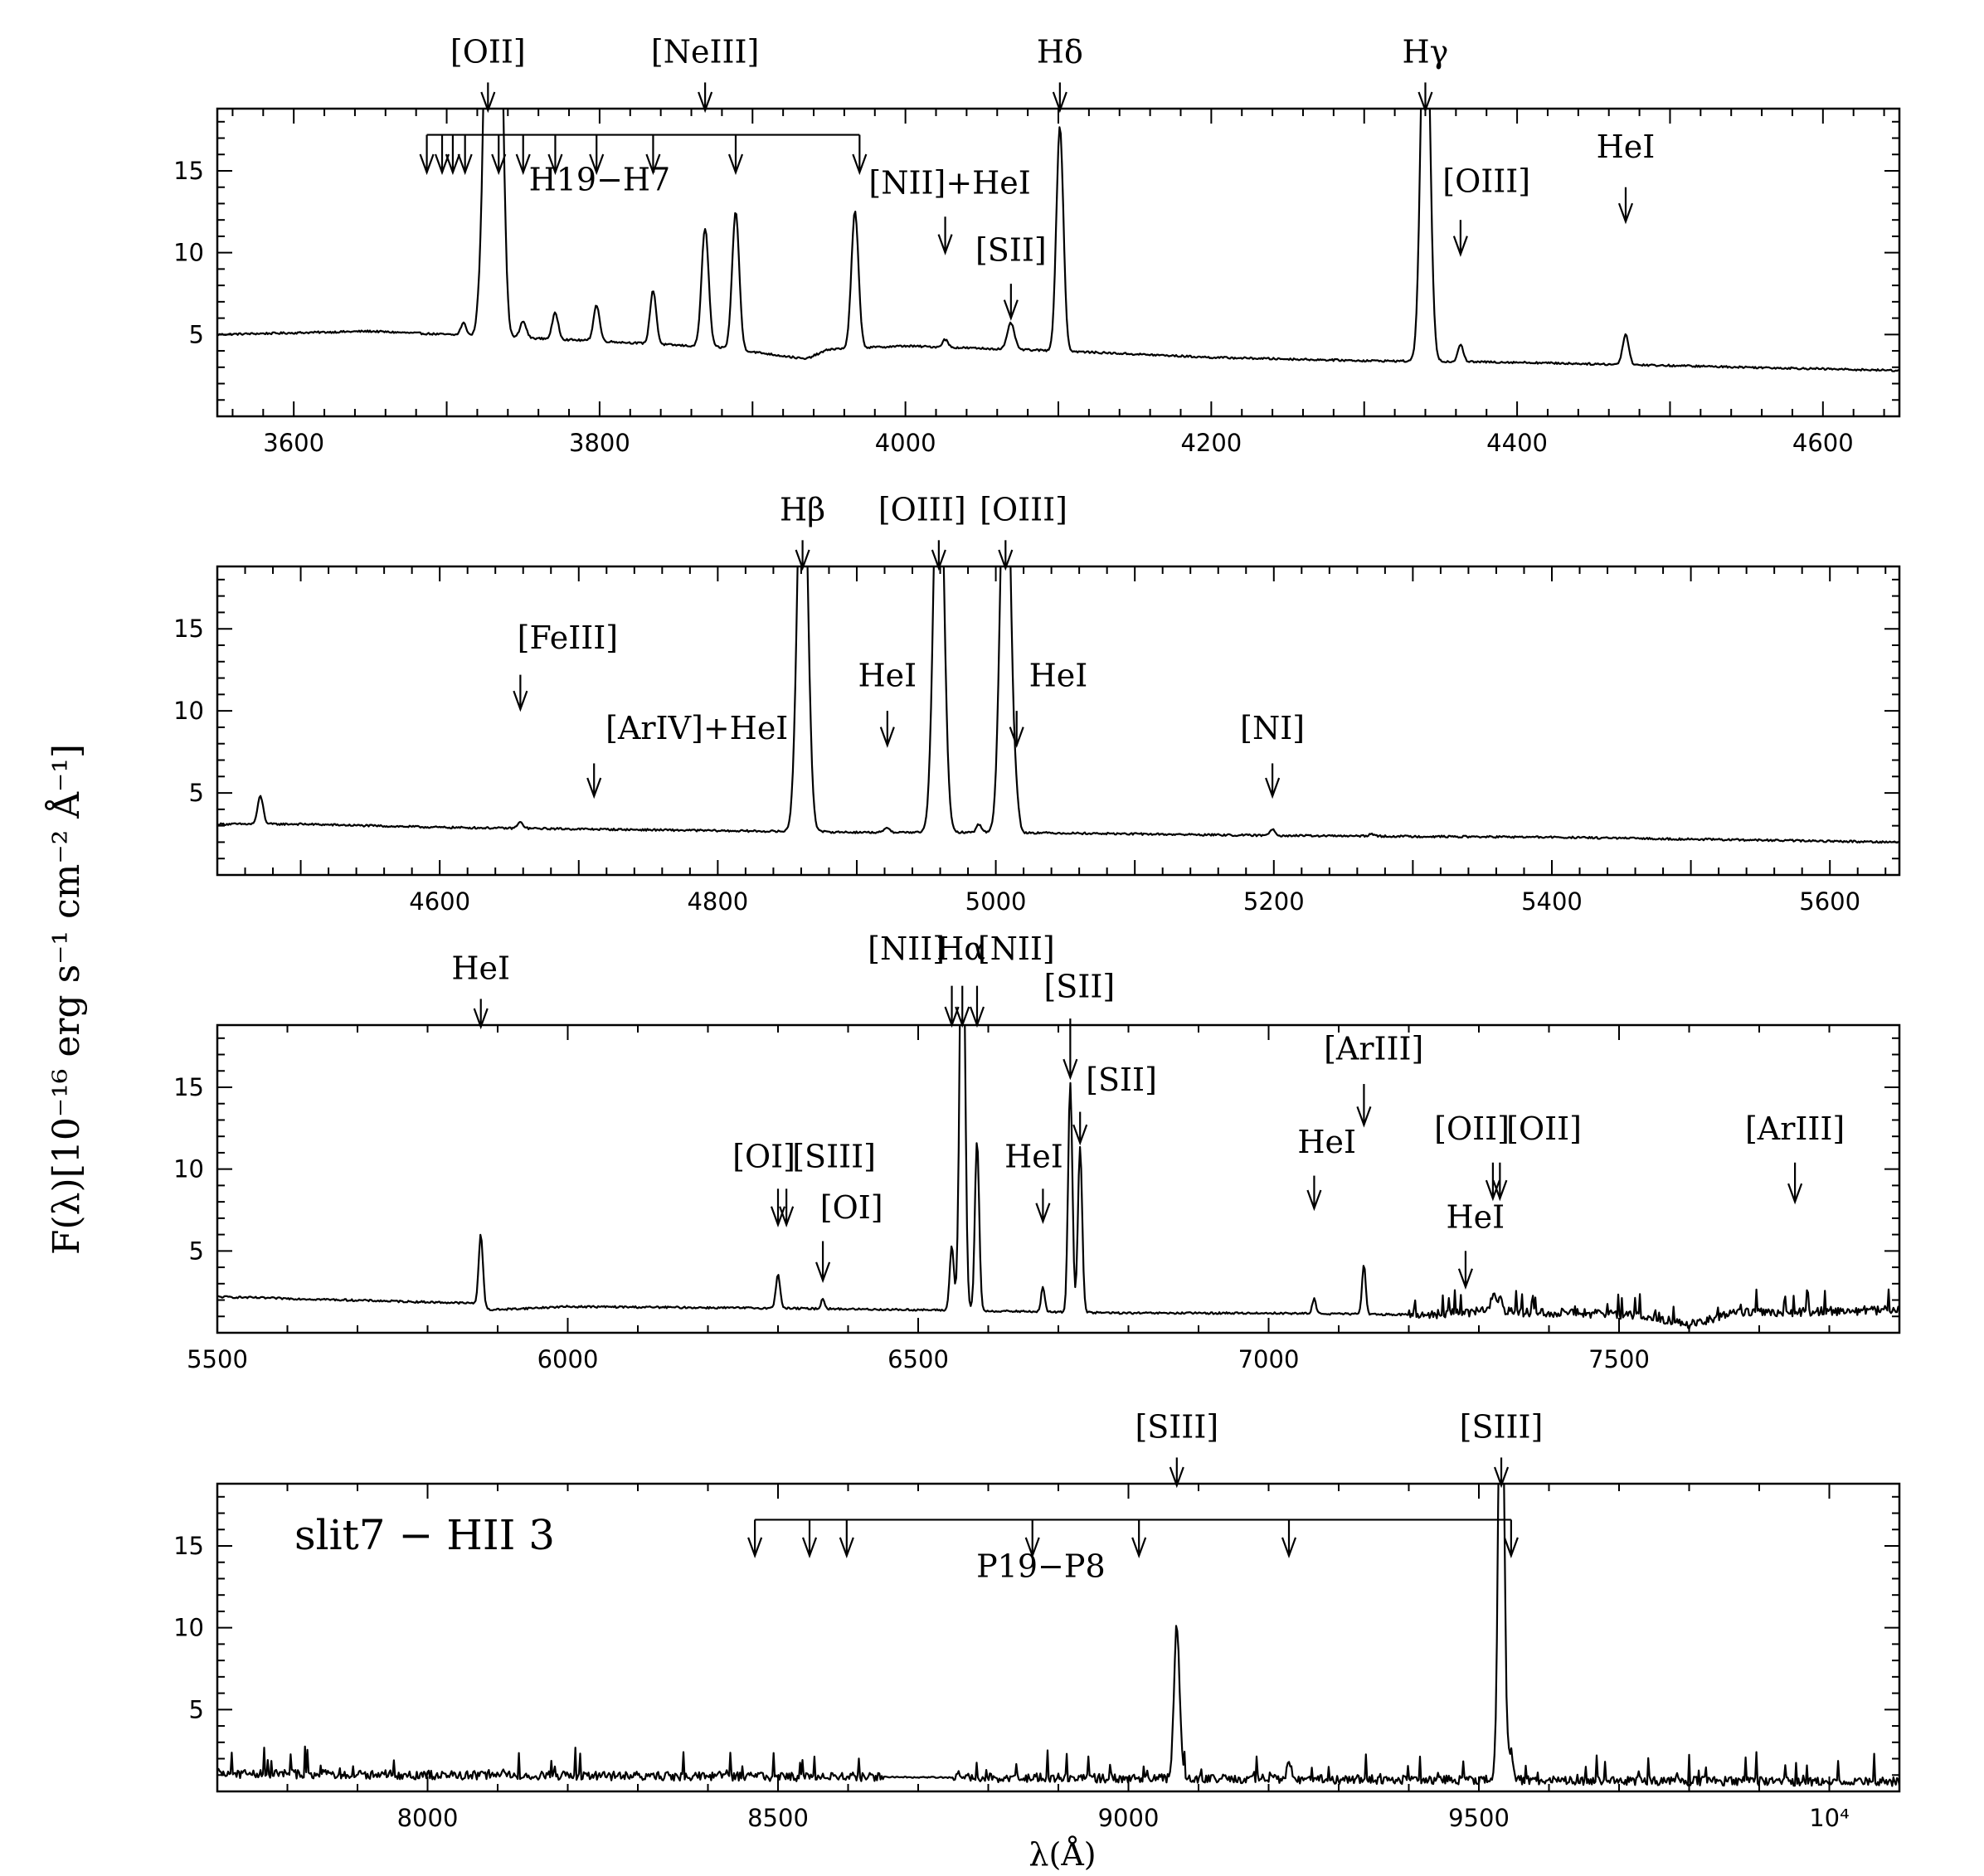 Image resolution: width=1984 pixels, height=1876 pixels. I want to click on line-marker: [OII], so click(1537, 1156).